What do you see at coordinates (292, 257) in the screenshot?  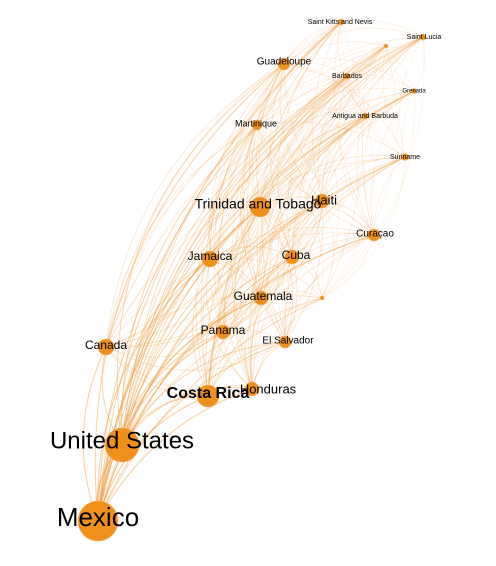 I see `node-cuba` at bounding box center [292, 257].